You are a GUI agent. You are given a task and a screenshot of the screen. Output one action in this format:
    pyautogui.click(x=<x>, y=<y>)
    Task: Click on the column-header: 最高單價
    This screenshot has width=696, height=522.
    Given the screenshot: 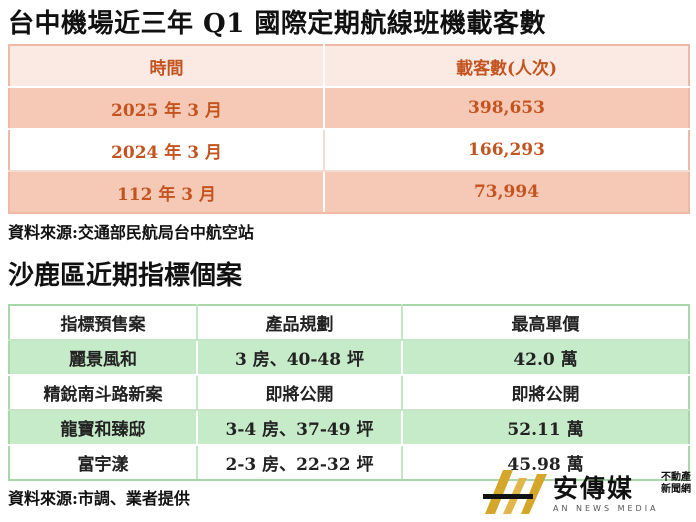 What is the action you would take?
    pyautogui.click(x=545, y=322)
    